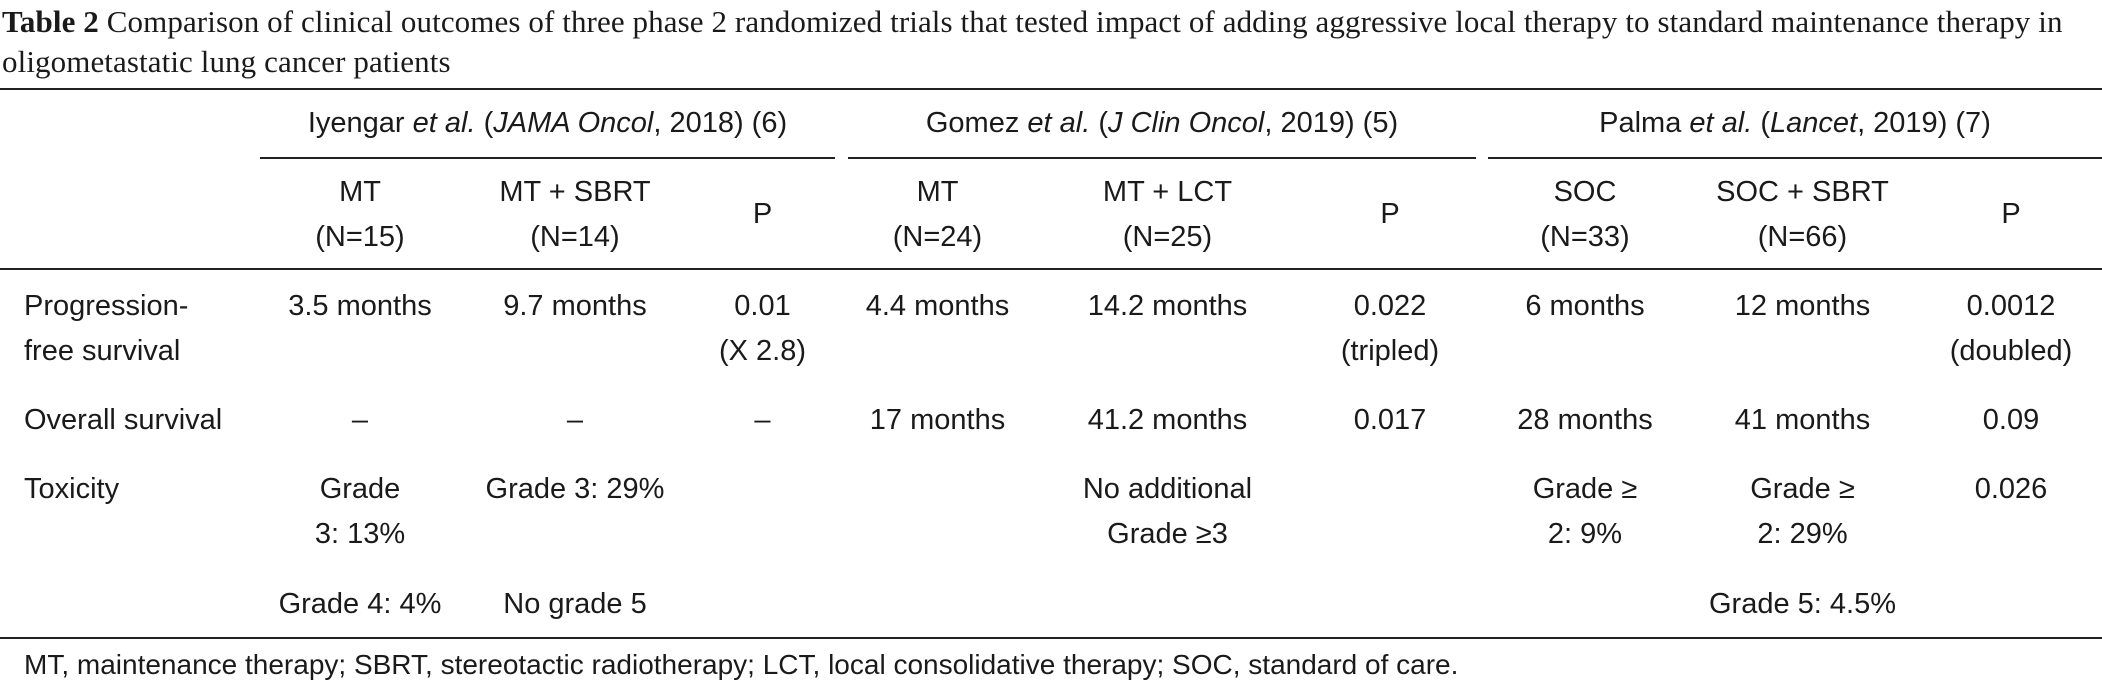 The height and width of the screenshot is (687, 2102). I want to click on table-cell: 0.0012 (doubled), so click(2011, 328).